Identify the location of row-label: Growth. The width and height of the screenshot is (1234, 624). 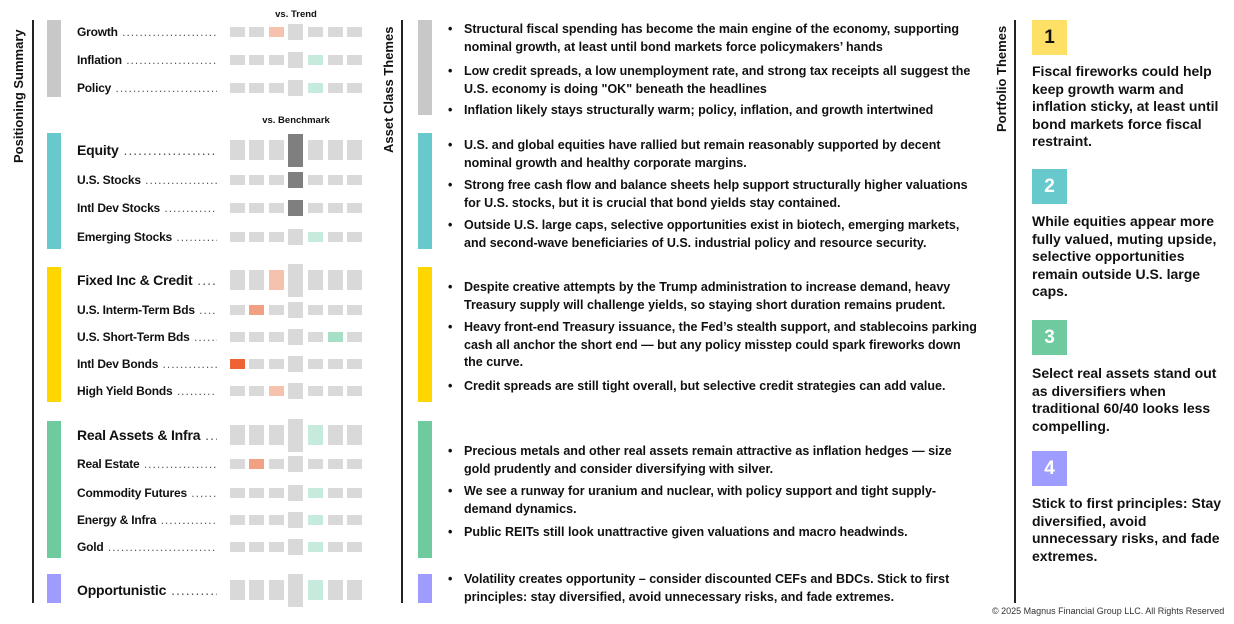
(147, 32).